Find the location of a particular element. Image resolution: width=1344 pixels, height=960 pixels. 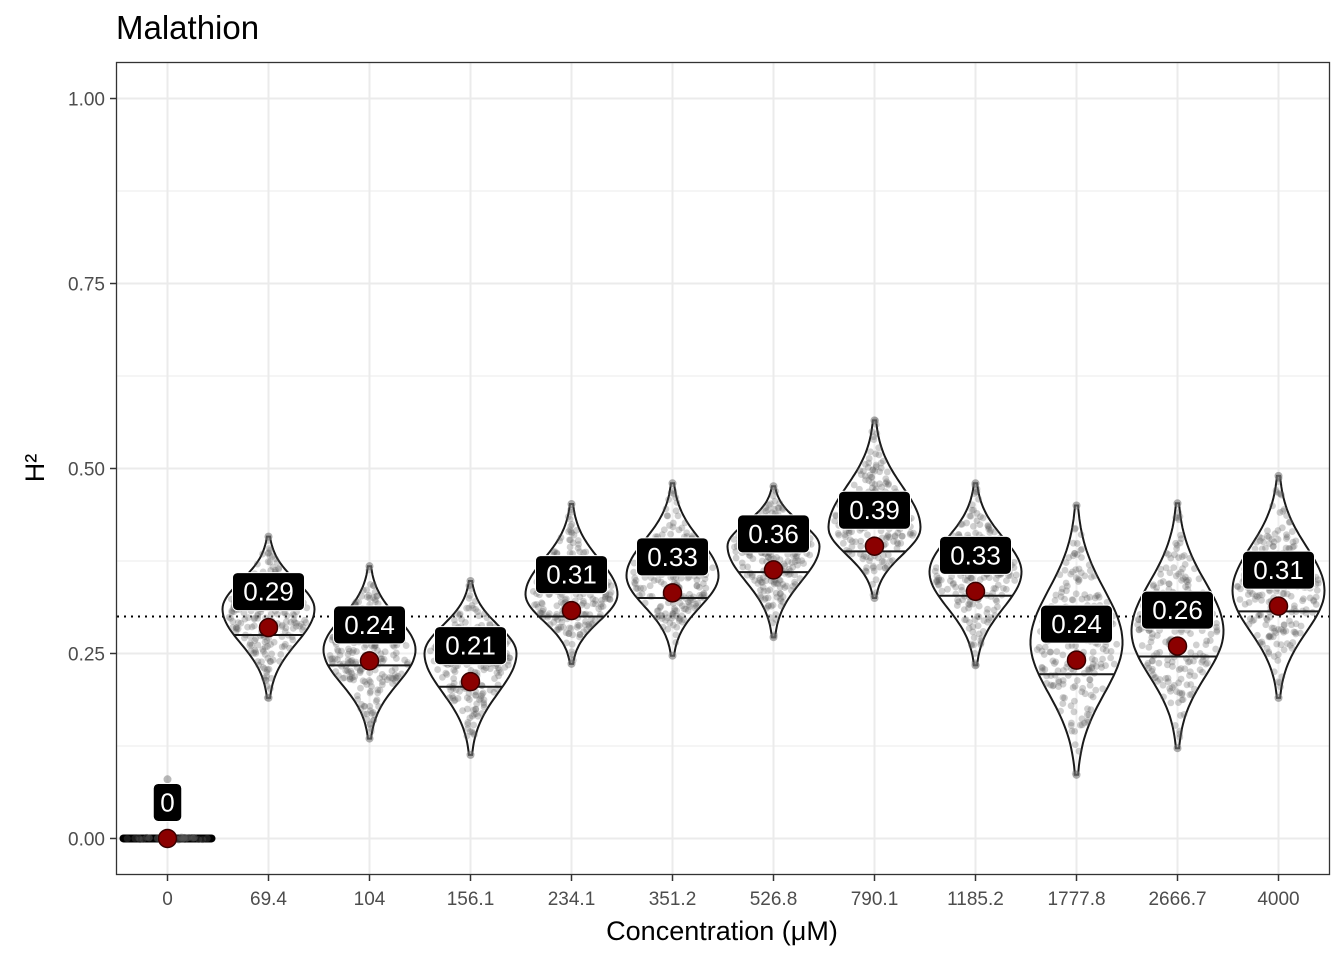

data-label-text: 0.31 is located at coordinates (571, 575).